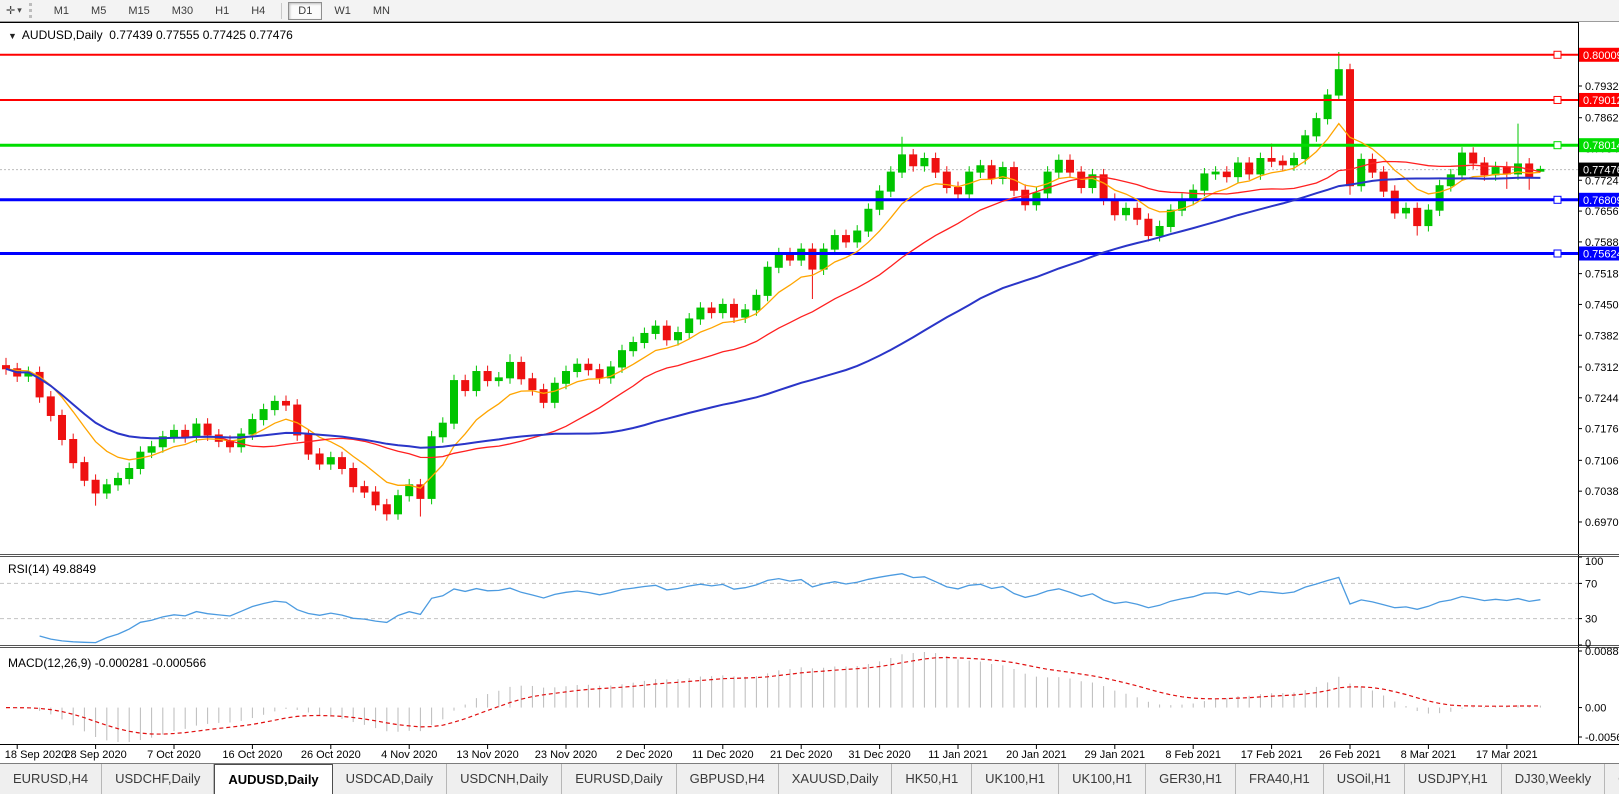 Image resolution: width=1619 pixels, height=794 pixels. Describe the element at coordinates (1453, 779) in the screenshot. I see `chart-tab-usdjpy-h1: USDJPY,H1` at that location.